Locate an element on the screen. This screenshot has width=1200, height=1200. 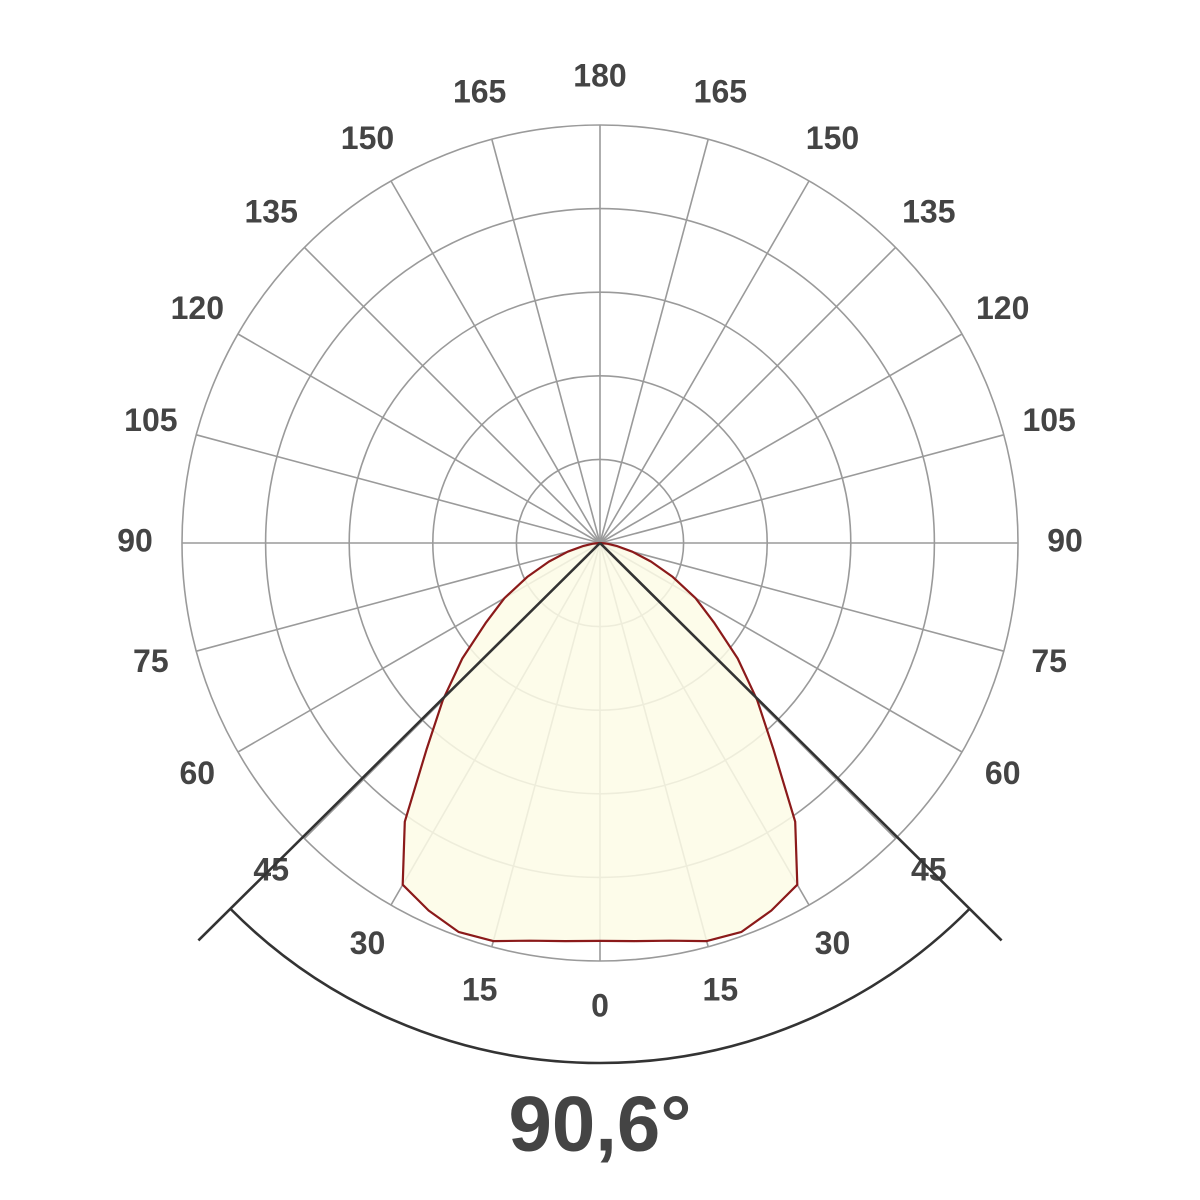
beam-label: 90,6° is located at coordinates (599, 1124).